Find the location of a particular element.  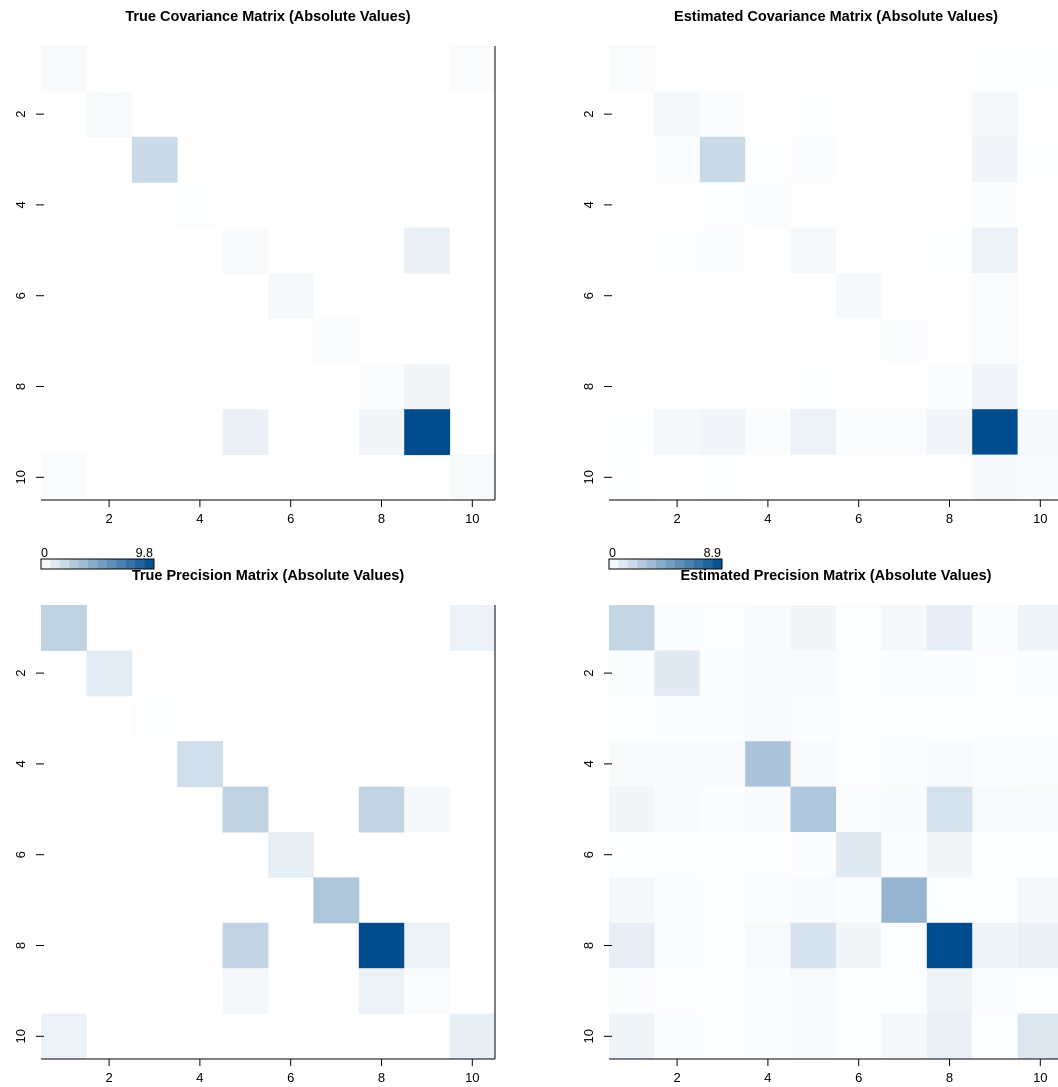

heatmap-cell-r9-c5 is located at coordinates (813, 991).